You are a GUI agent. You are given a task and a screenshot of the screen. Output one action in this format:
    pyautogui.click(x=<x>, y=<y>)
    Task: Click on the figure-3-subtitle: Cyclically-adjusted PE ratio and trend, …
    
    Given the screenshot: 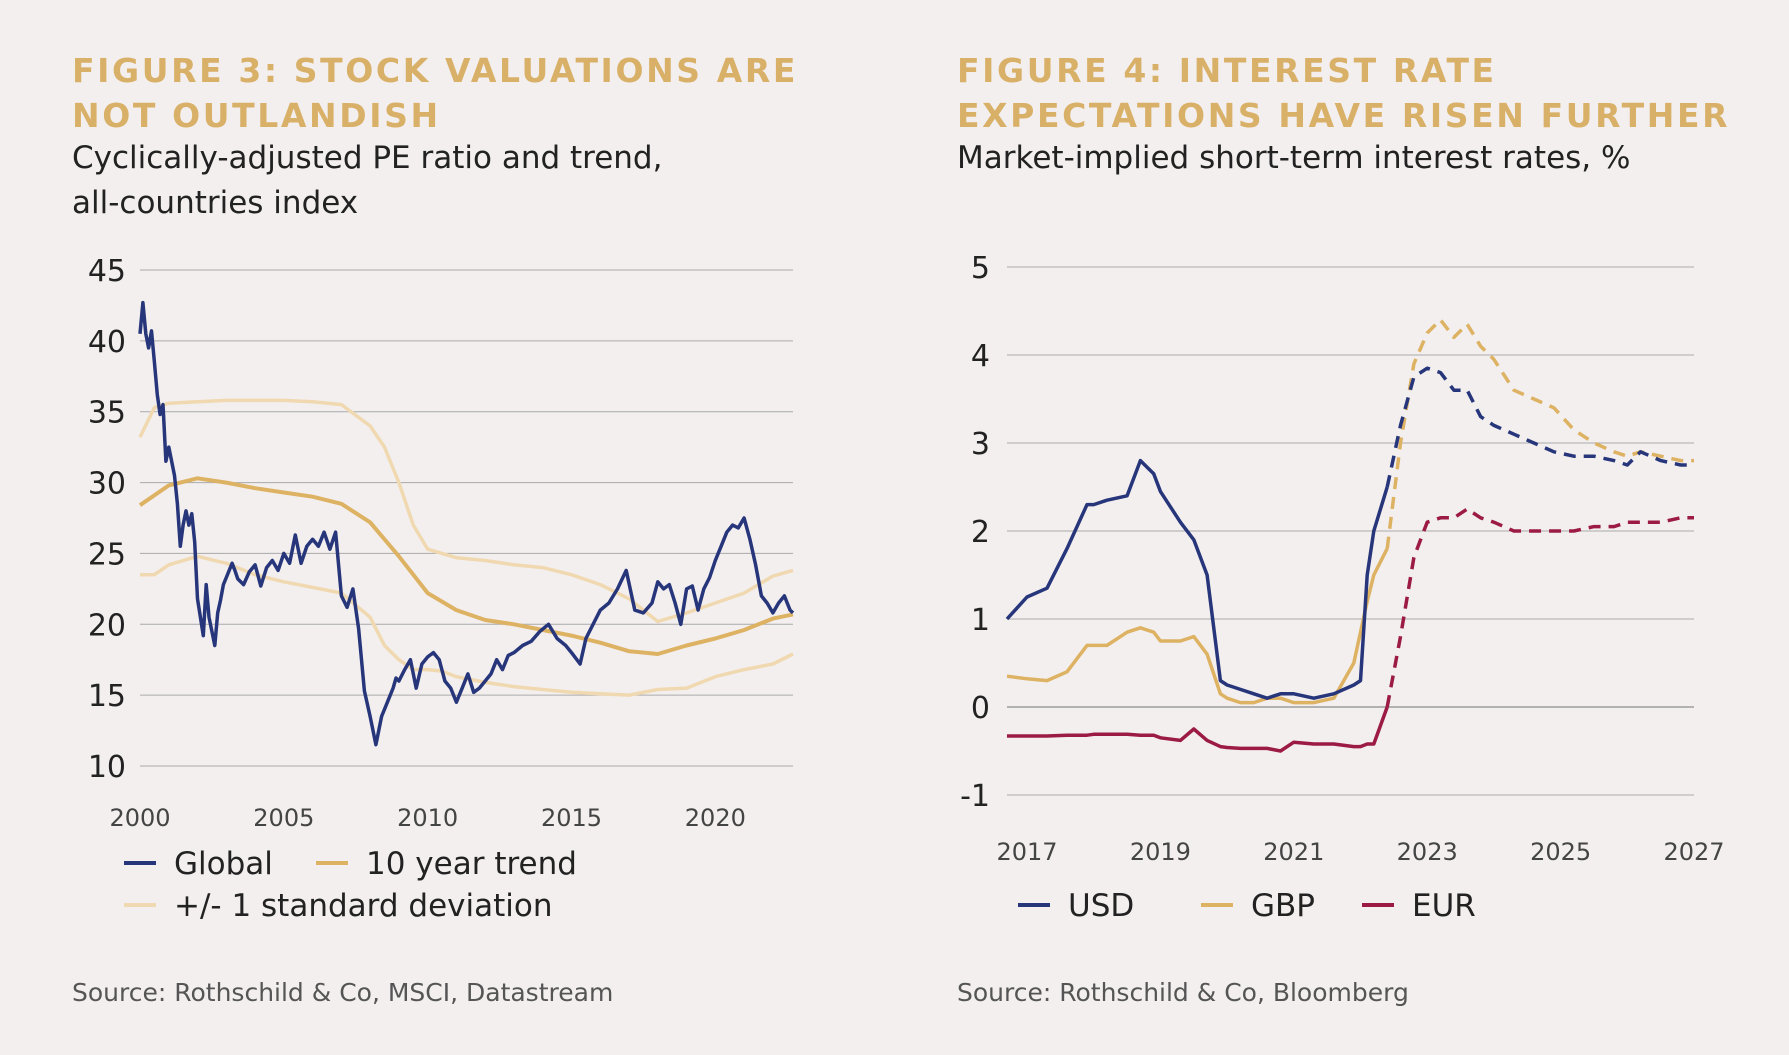 What is the action you would take?
    pyautogui.click(x=367, y=180)
    